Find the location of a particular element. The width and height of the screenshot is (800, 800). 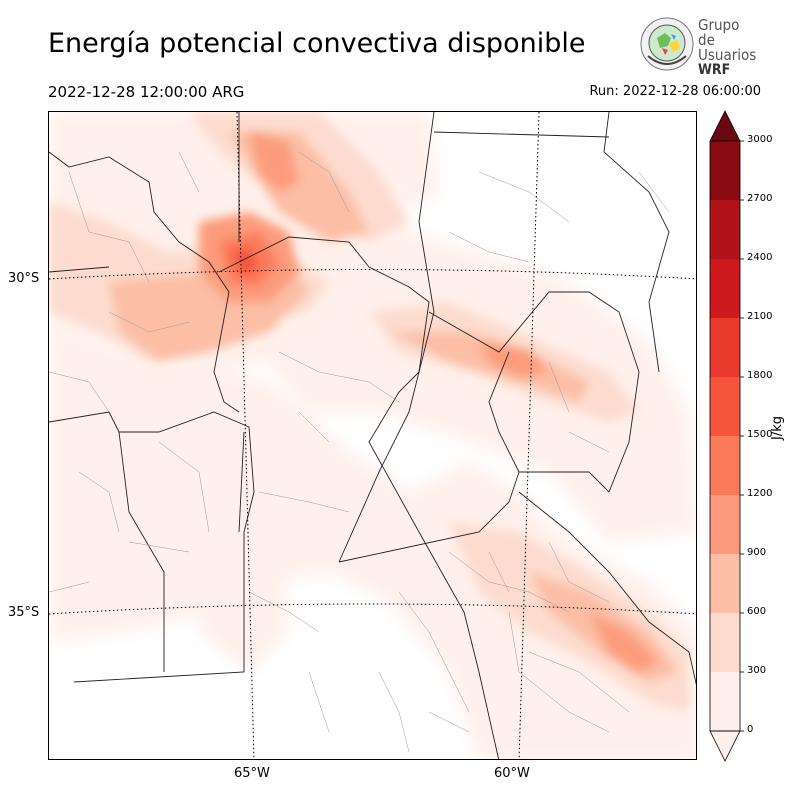

colorbar-tick-label: 600 is located at coordinates (757, 611).